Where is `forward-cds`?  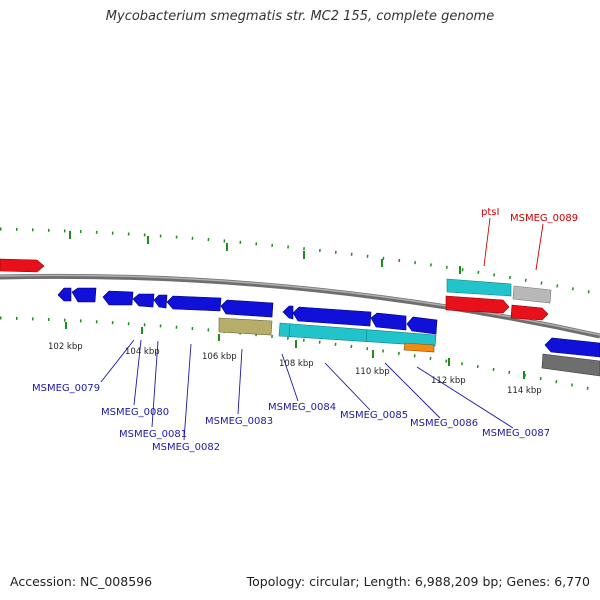 forward-cds is located at coordinates (22, 265).